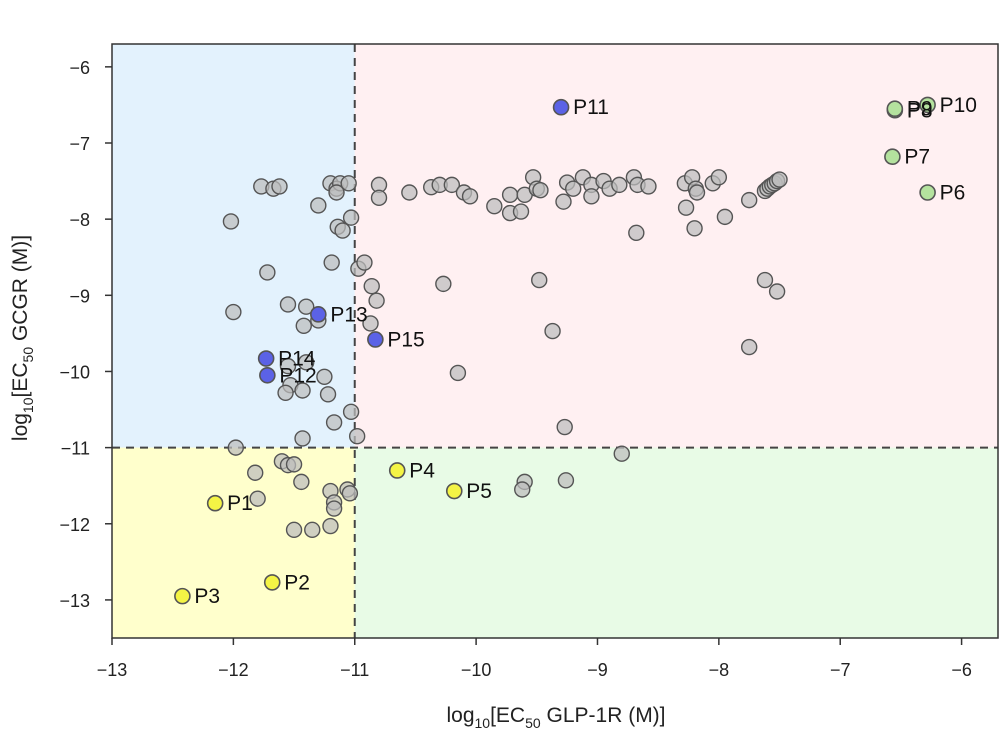  What do you see at coordinates (840, 670) in the screenshot?
I see `x-tick-label: −7` at bounding box center [840, 670].